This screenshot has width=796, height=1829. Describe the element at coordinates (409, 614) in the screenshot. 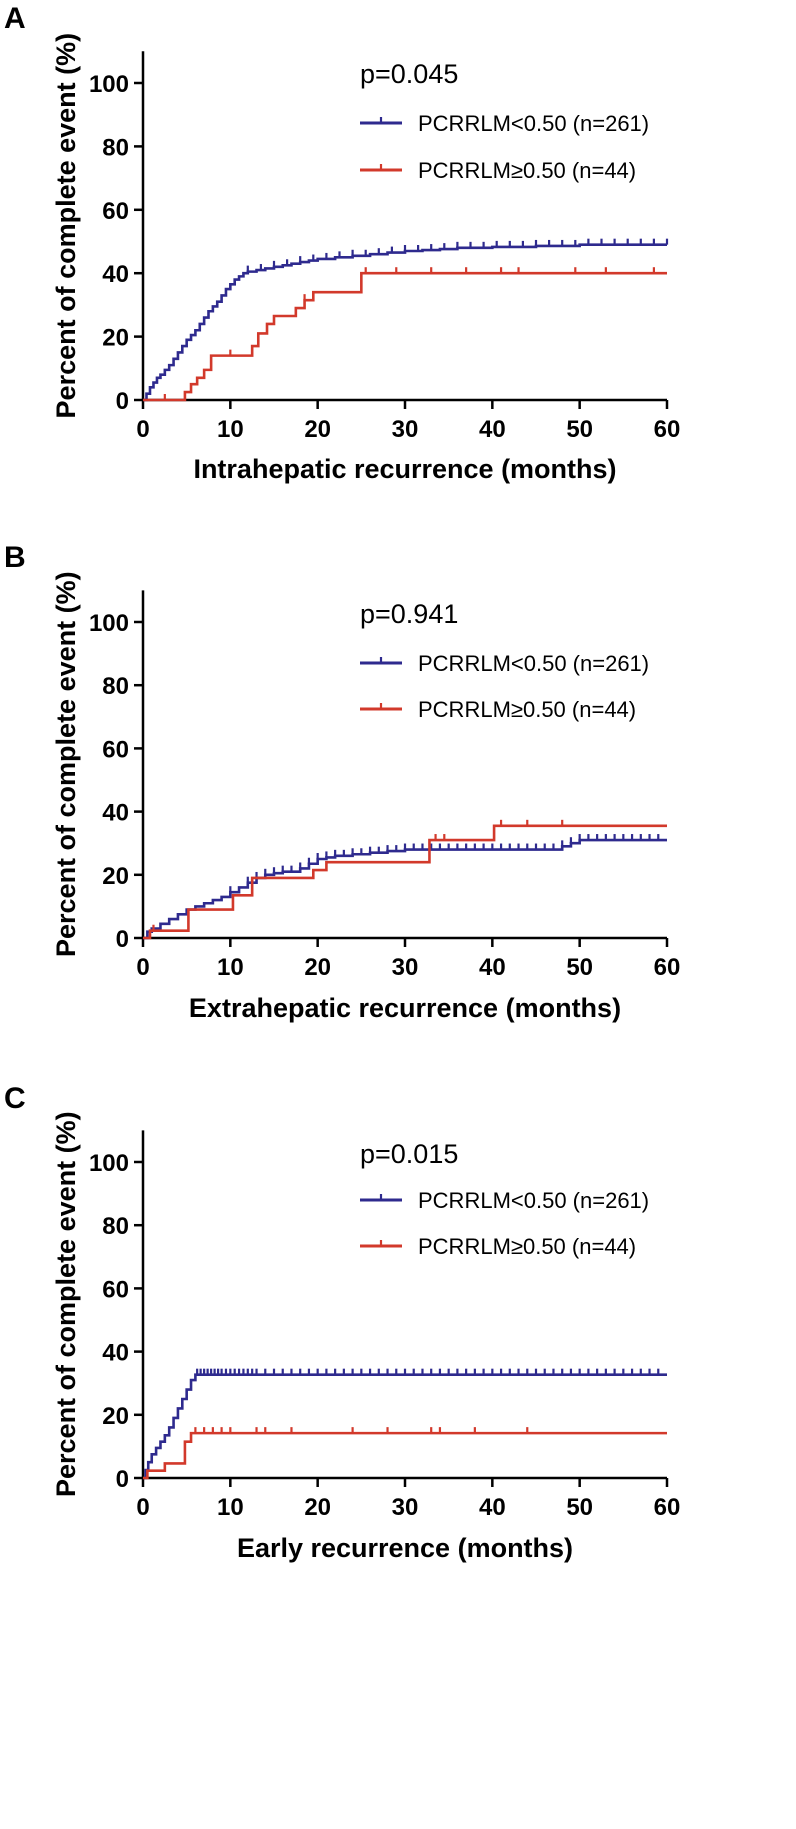

I see `p-value-label: p=0.941` at that location.